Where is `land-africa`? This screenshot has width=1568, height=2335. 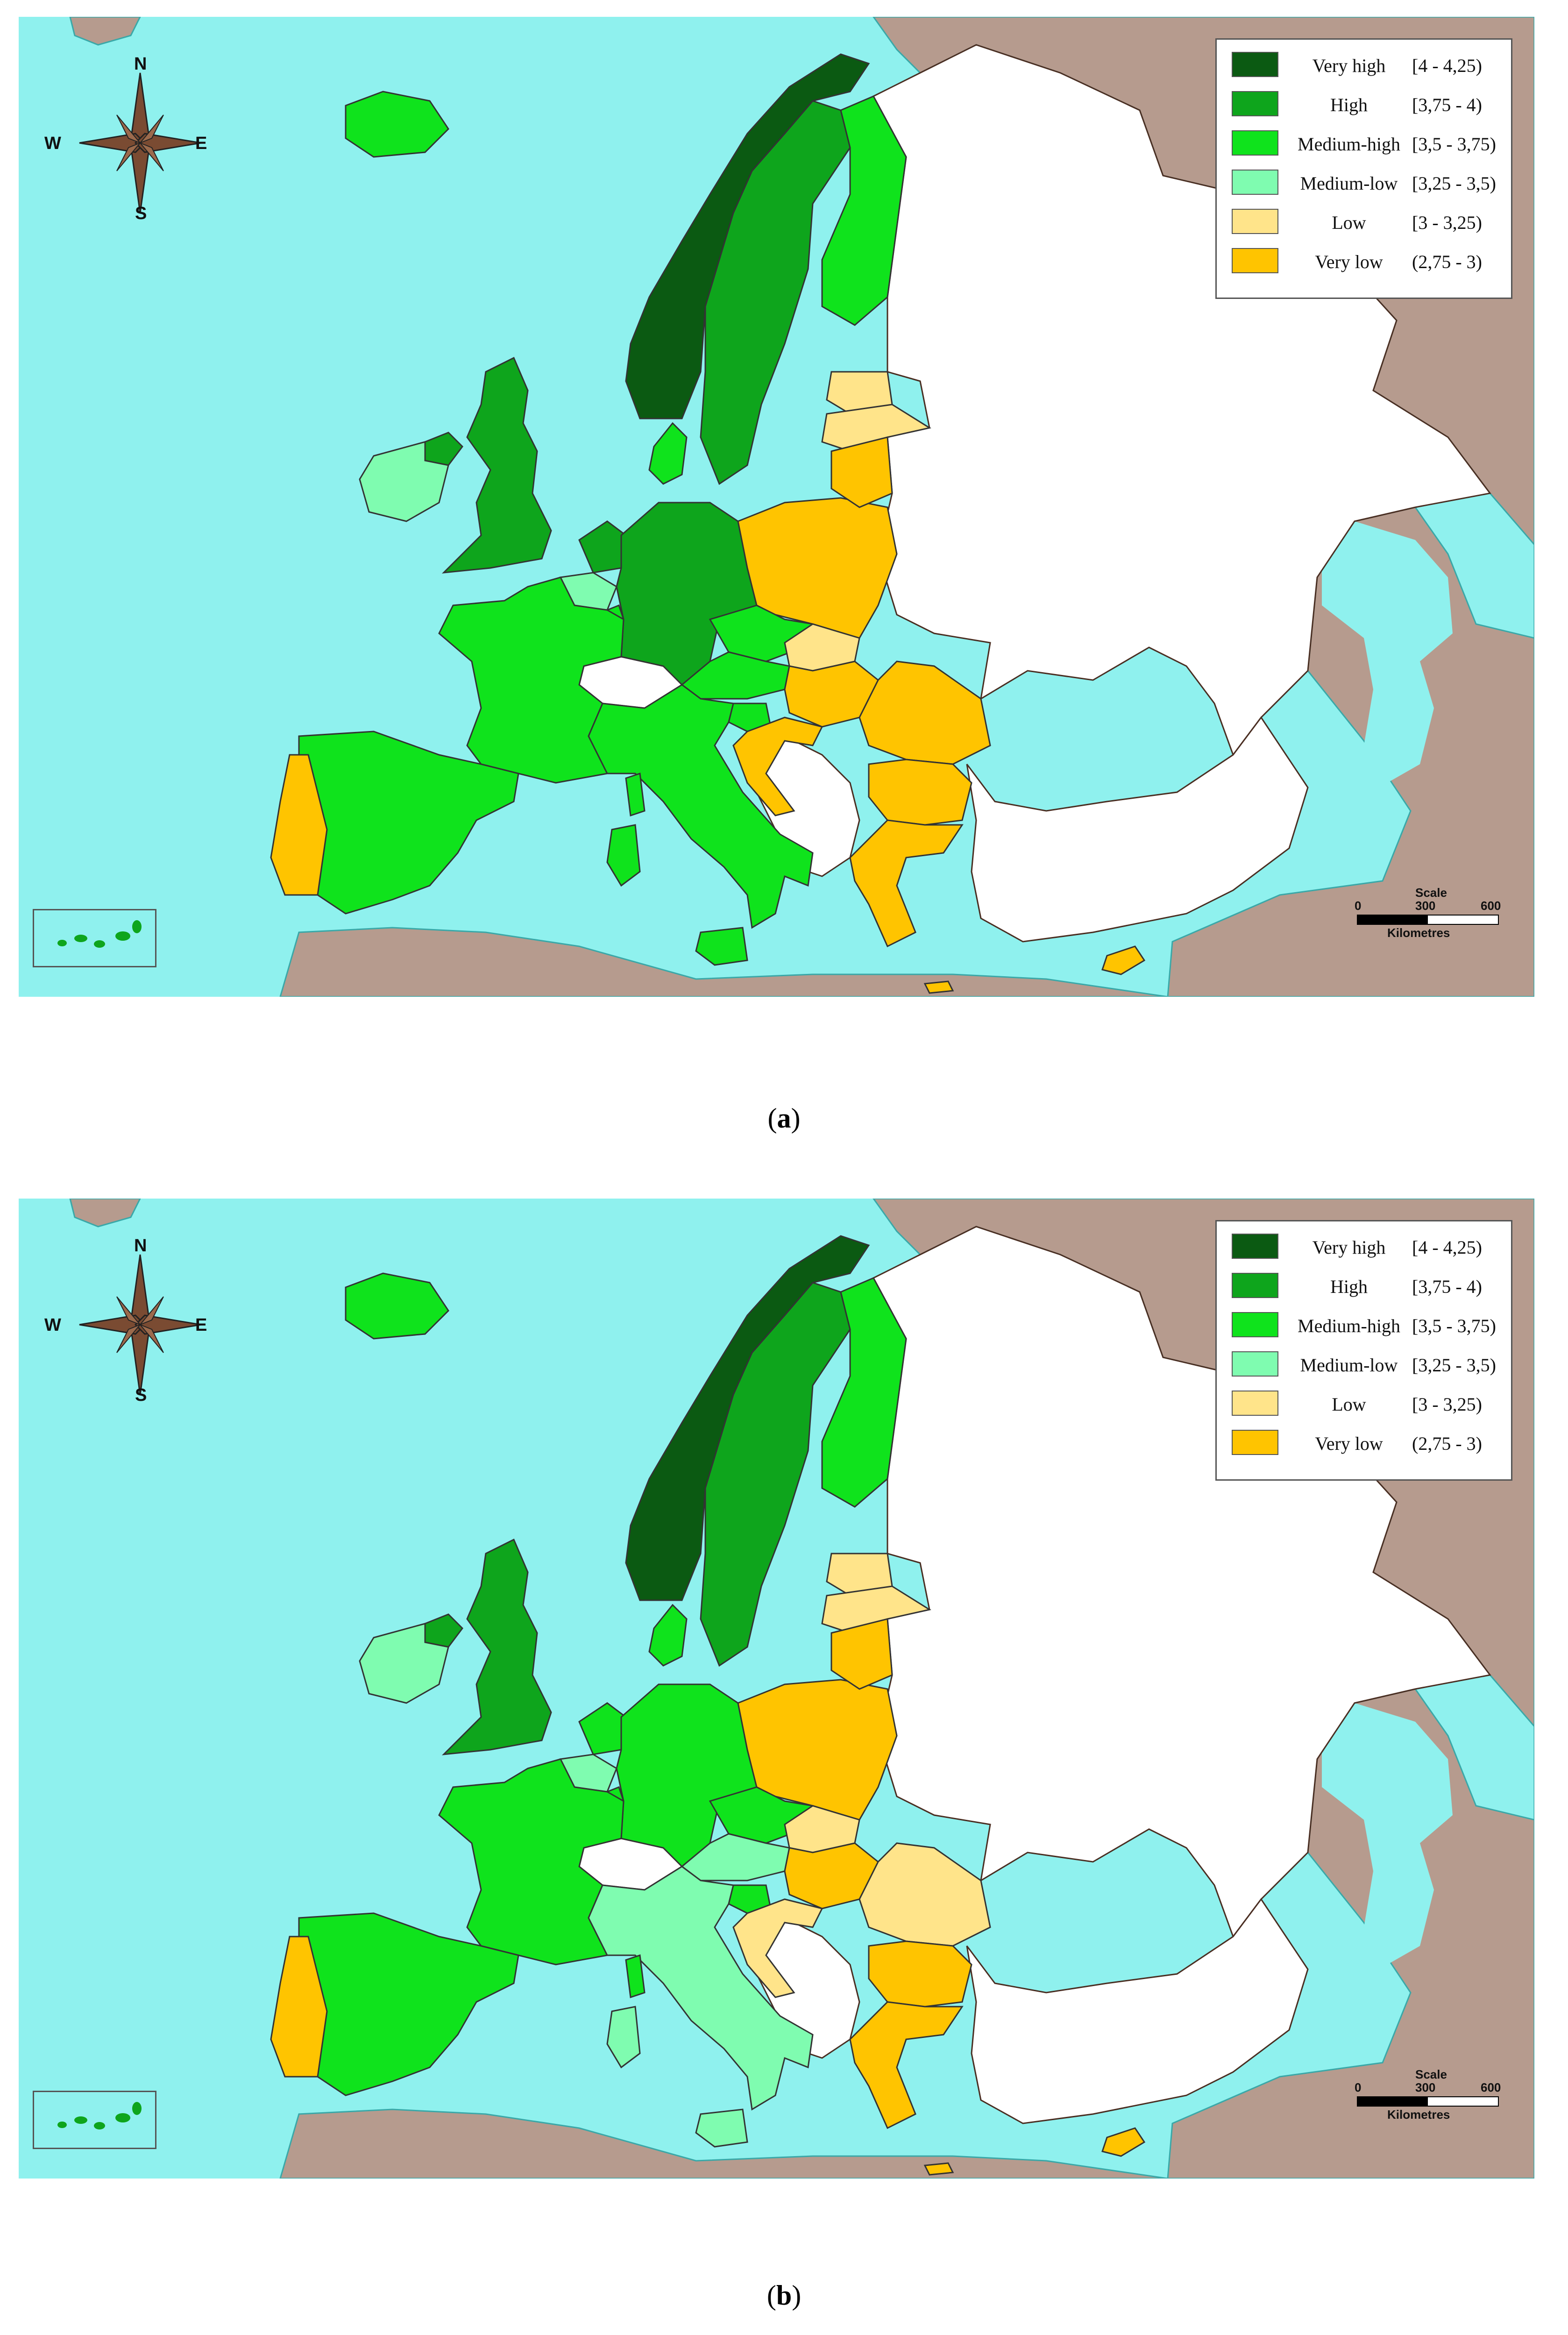
land-africa is located at coordinates (723, 2144).